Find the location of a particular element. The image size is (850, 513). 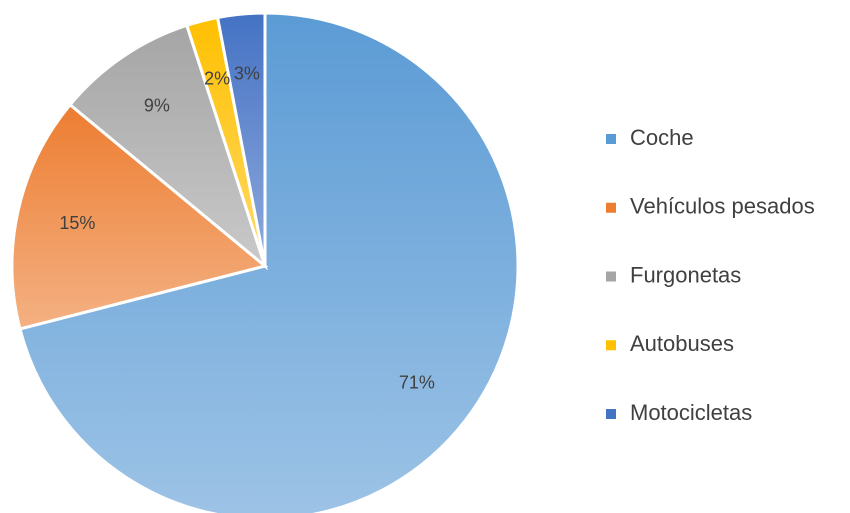

data-label: 15% is located at coordinates (77, 223).